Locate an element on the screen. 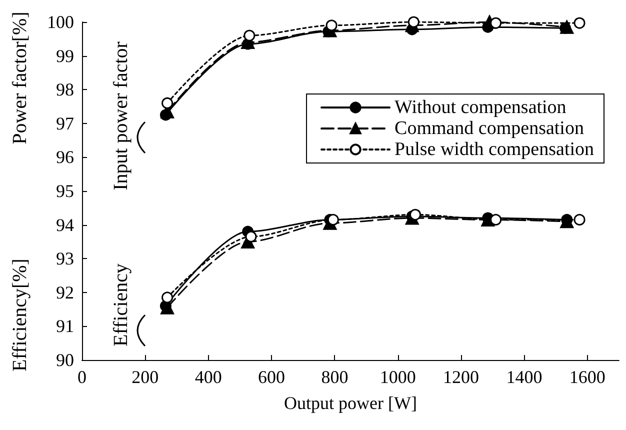 This screenshot has height=430, width=626. y-tick-label: 98 is located at coordinates (65, 90).